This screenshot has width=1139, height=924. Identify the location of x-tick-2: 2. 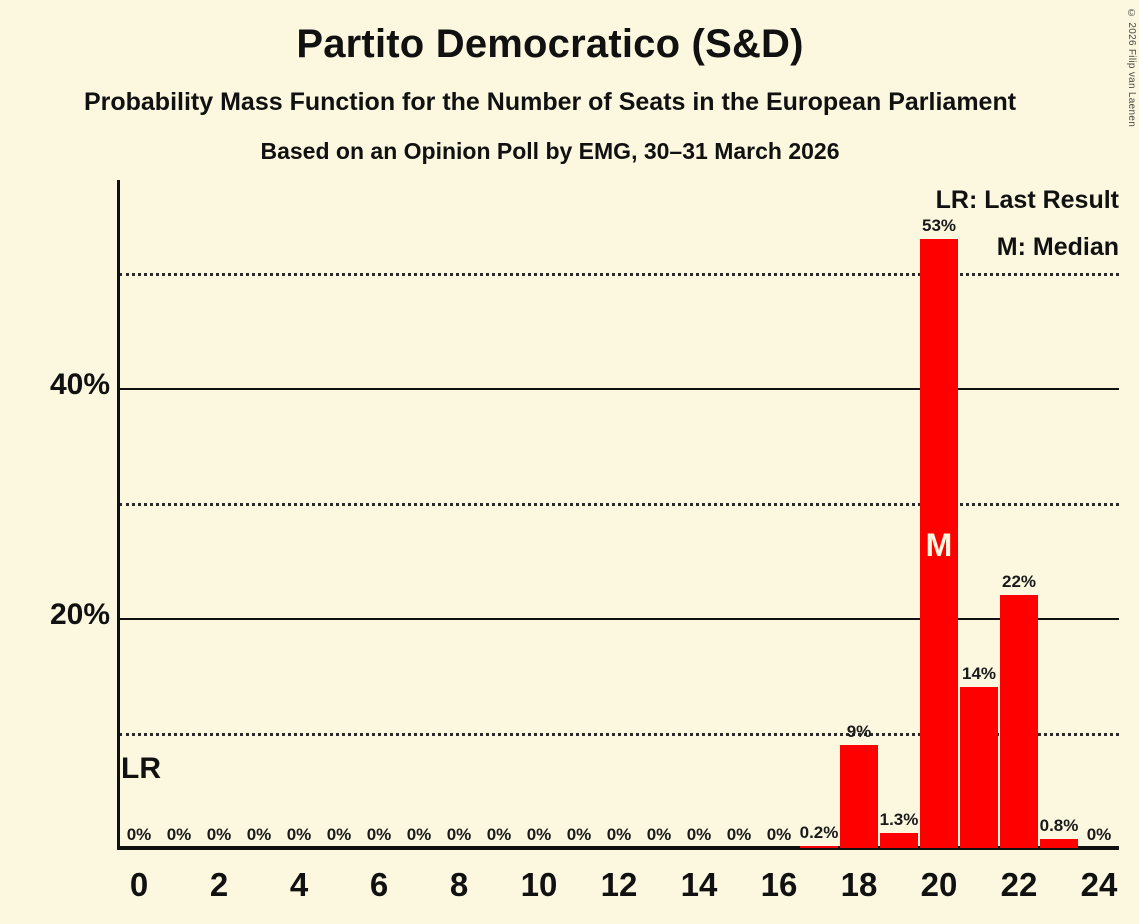
(219, 884).